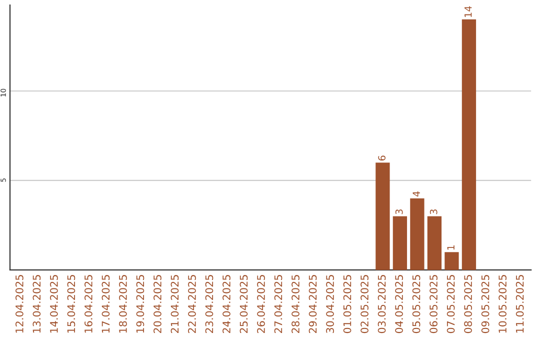 The height and width of the screenshot is (340, 540). Describe the element at coordinates (226, 304) in the screenshot. I see `x-tick-label: 24.04.2025` at that location.